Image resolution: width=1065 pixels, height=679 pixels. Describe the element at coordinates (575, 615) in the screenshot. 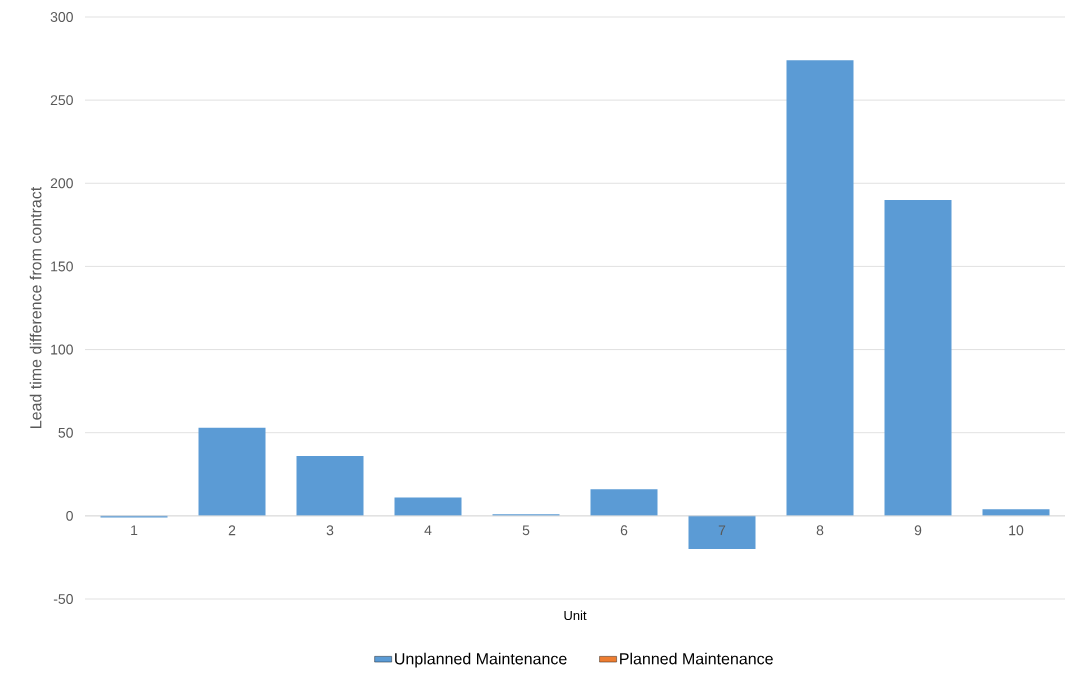

I see `x-axis-title: Unit` at that location.